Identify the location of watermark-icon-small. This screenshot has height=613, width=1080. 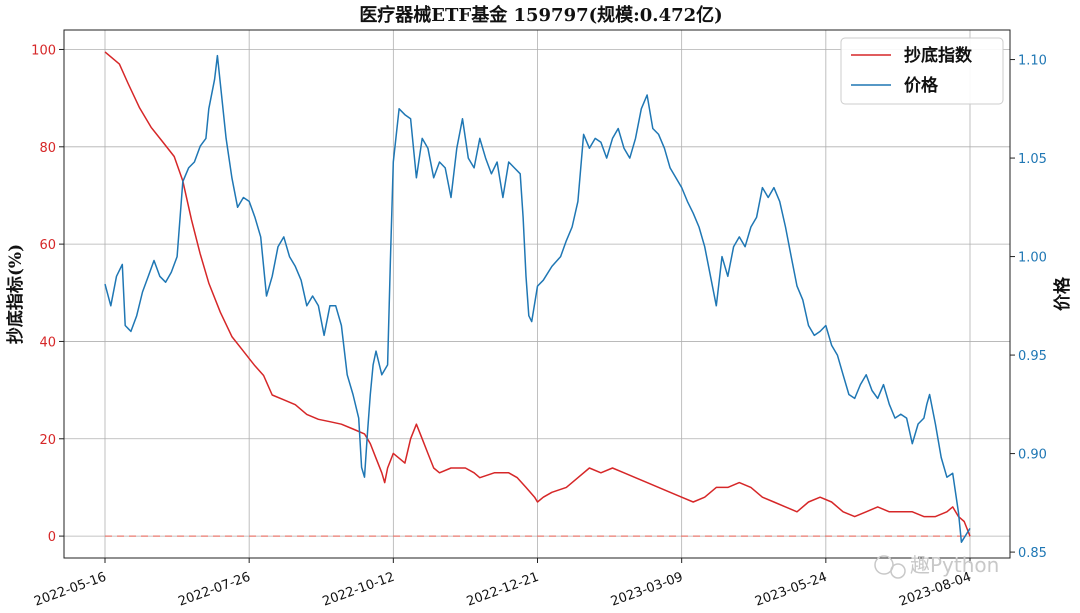
(898, 571).